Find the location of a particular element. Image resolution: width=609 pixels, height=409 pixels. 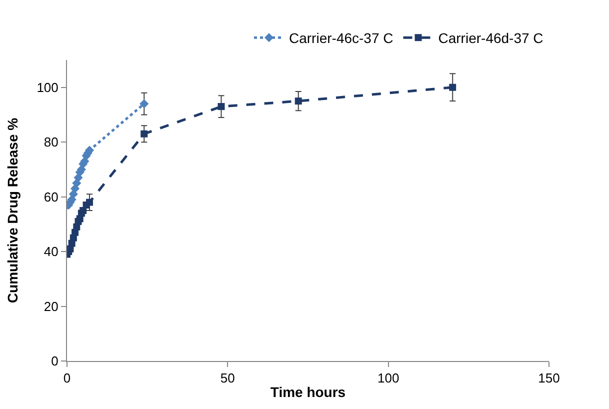

y-tick-label: 60 is located at coordinates (51, 196).